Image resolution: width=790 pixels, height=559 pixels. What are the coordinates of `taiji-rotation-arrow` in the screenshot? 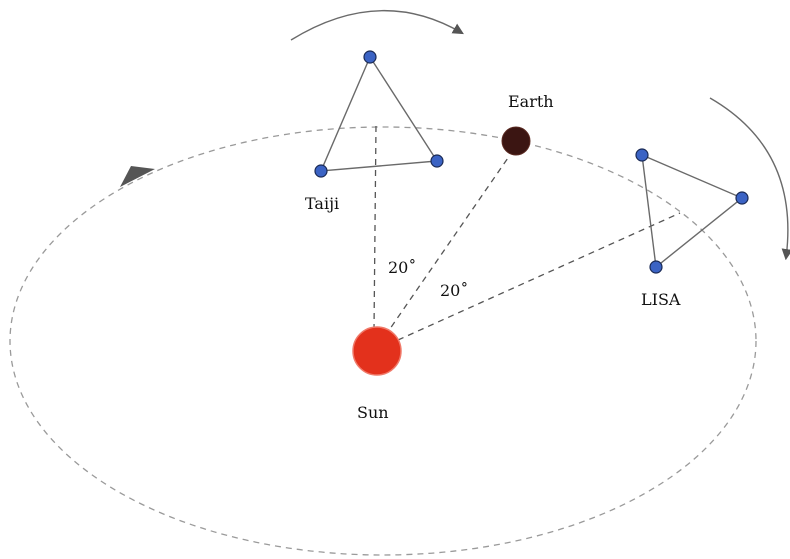 It's located at (377, 25).